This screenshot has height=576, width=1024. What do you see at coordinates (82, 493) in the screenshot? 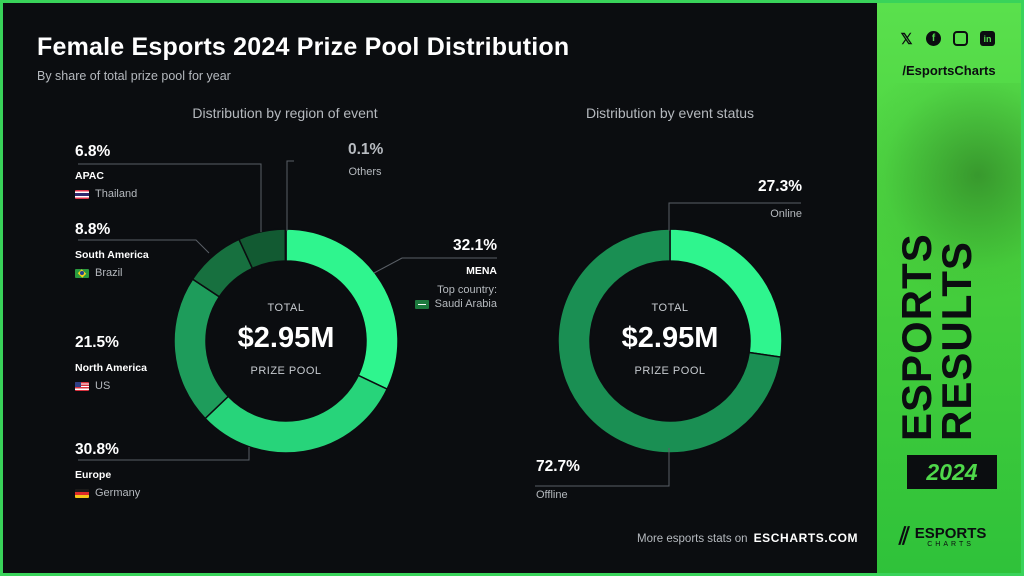
I see `germany-flag-icon` at bounding box center [82, 493].